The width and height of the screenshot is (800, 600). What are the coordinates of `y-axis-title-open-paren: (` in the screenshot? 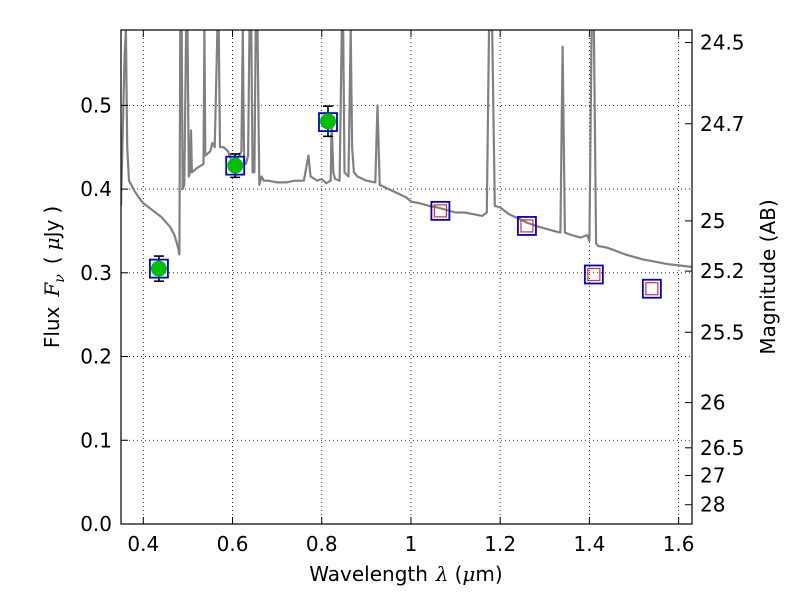 It's located at (52, 260).